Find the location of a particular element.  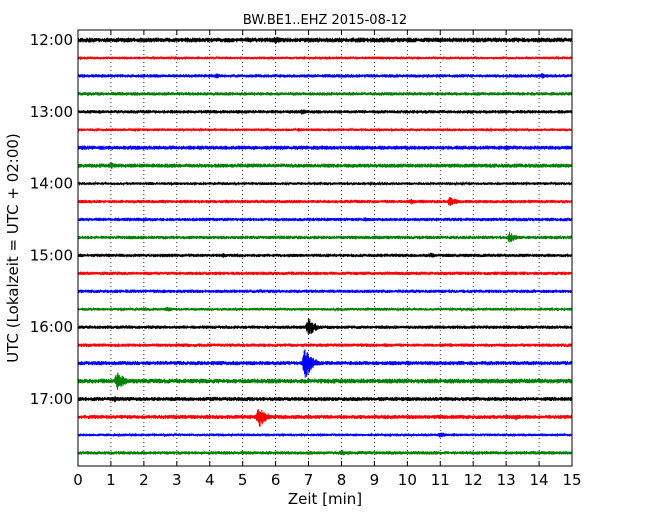

x-tick-label: 10 is located at coordinates (407, 480).